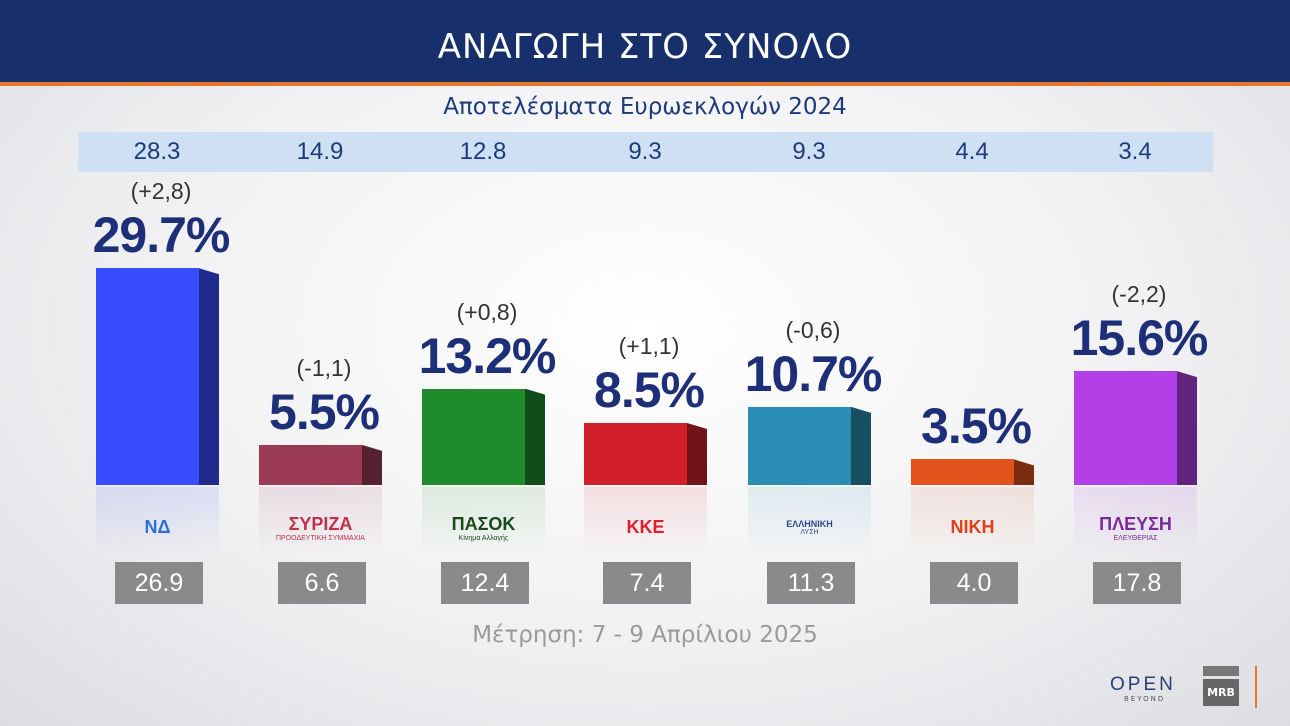 Image resolution: width=1290 pixels, height=726 pixels. I want to click on party-logo: ΕΛΛΗΝΙΚΗ ΛΥΣΗ, so click(809, 527).